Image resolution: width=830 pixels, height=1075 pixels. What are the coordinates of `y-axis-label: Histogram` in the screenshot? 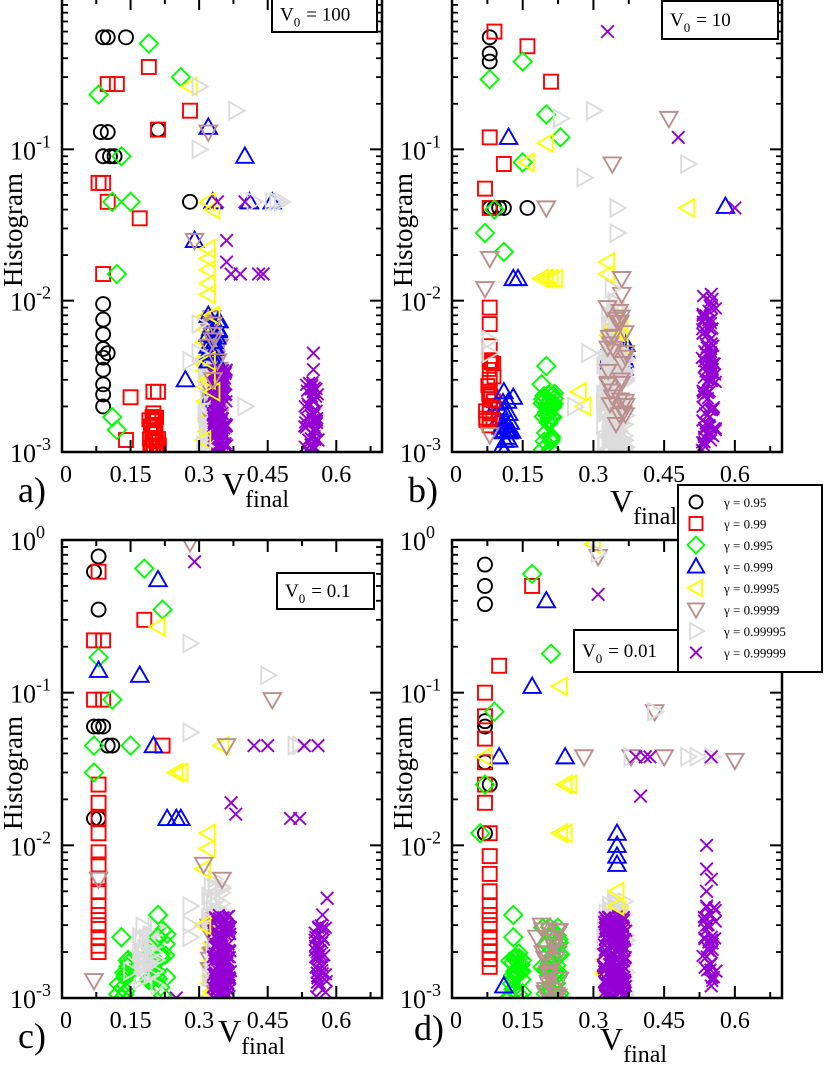 It's located at (403, 773).